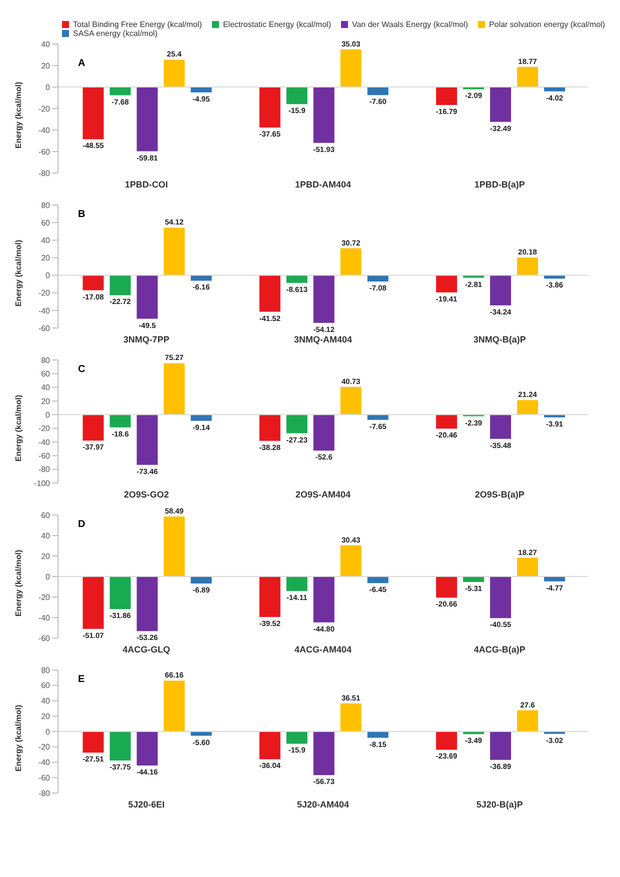 The image size is (620, 877). I want to click on x-tick-label: 5J20-AM404, so click(323, 804).